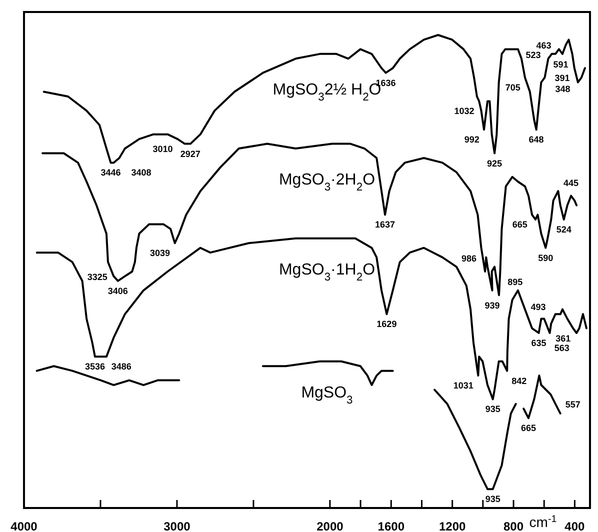  What do you see at coordinates (543, 522) in the screenshot?
I see `x-axis-title: cm$^{-1}$` at bounding box center [543, 522].